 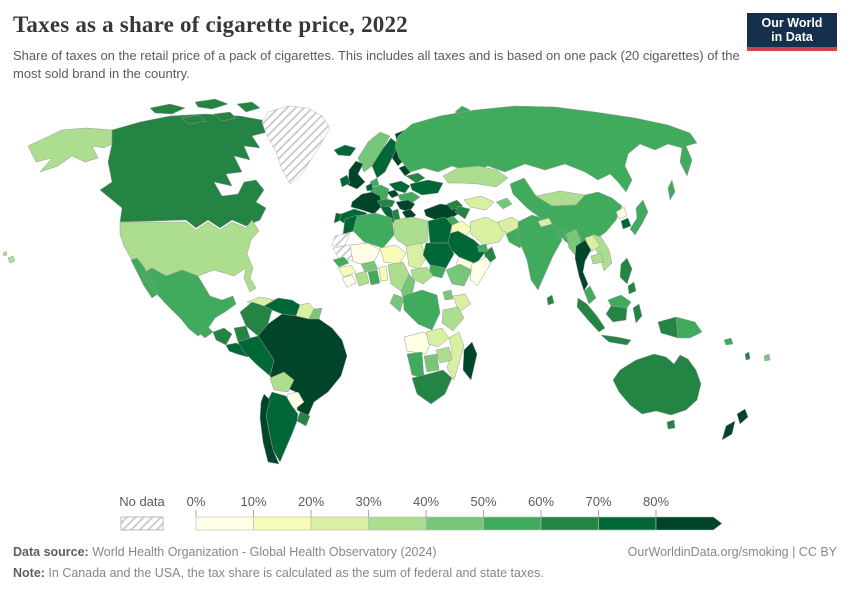 What do you see at coordinates (422, 275) in the screenshot?
I see `country-central-african-republic` at bounding box center [422, 275].